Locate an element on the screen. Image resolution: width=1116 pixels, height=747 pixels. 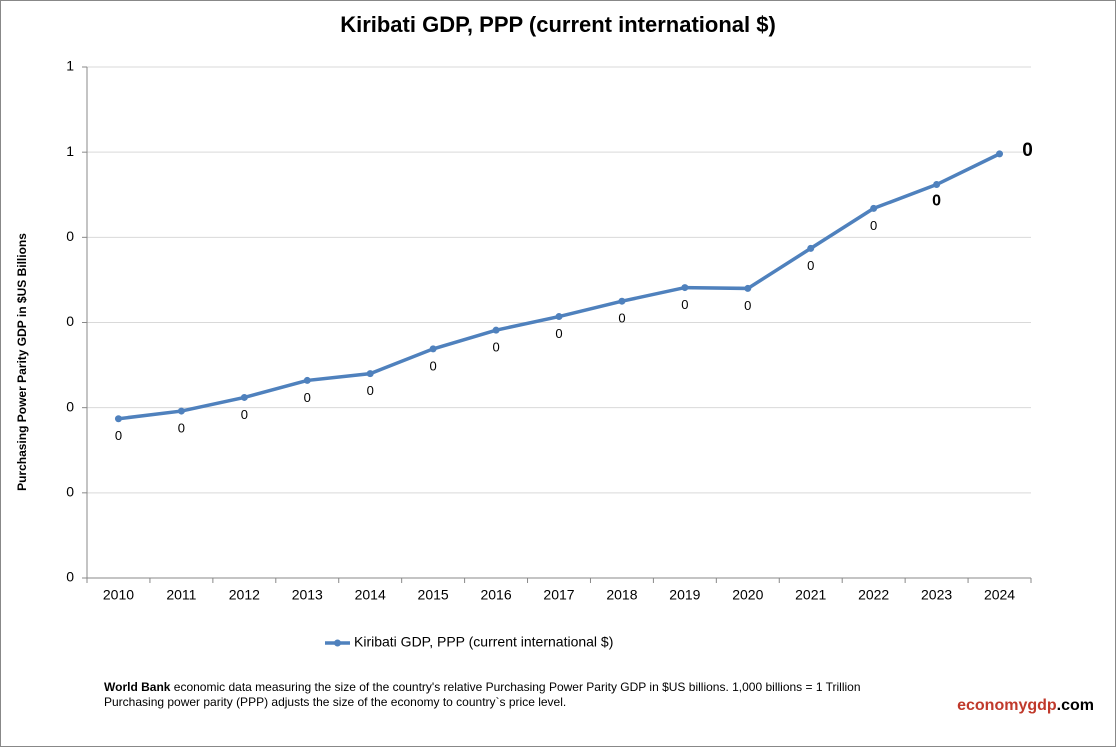
brand-name: economygdp is located at coordinates (1007, 705).